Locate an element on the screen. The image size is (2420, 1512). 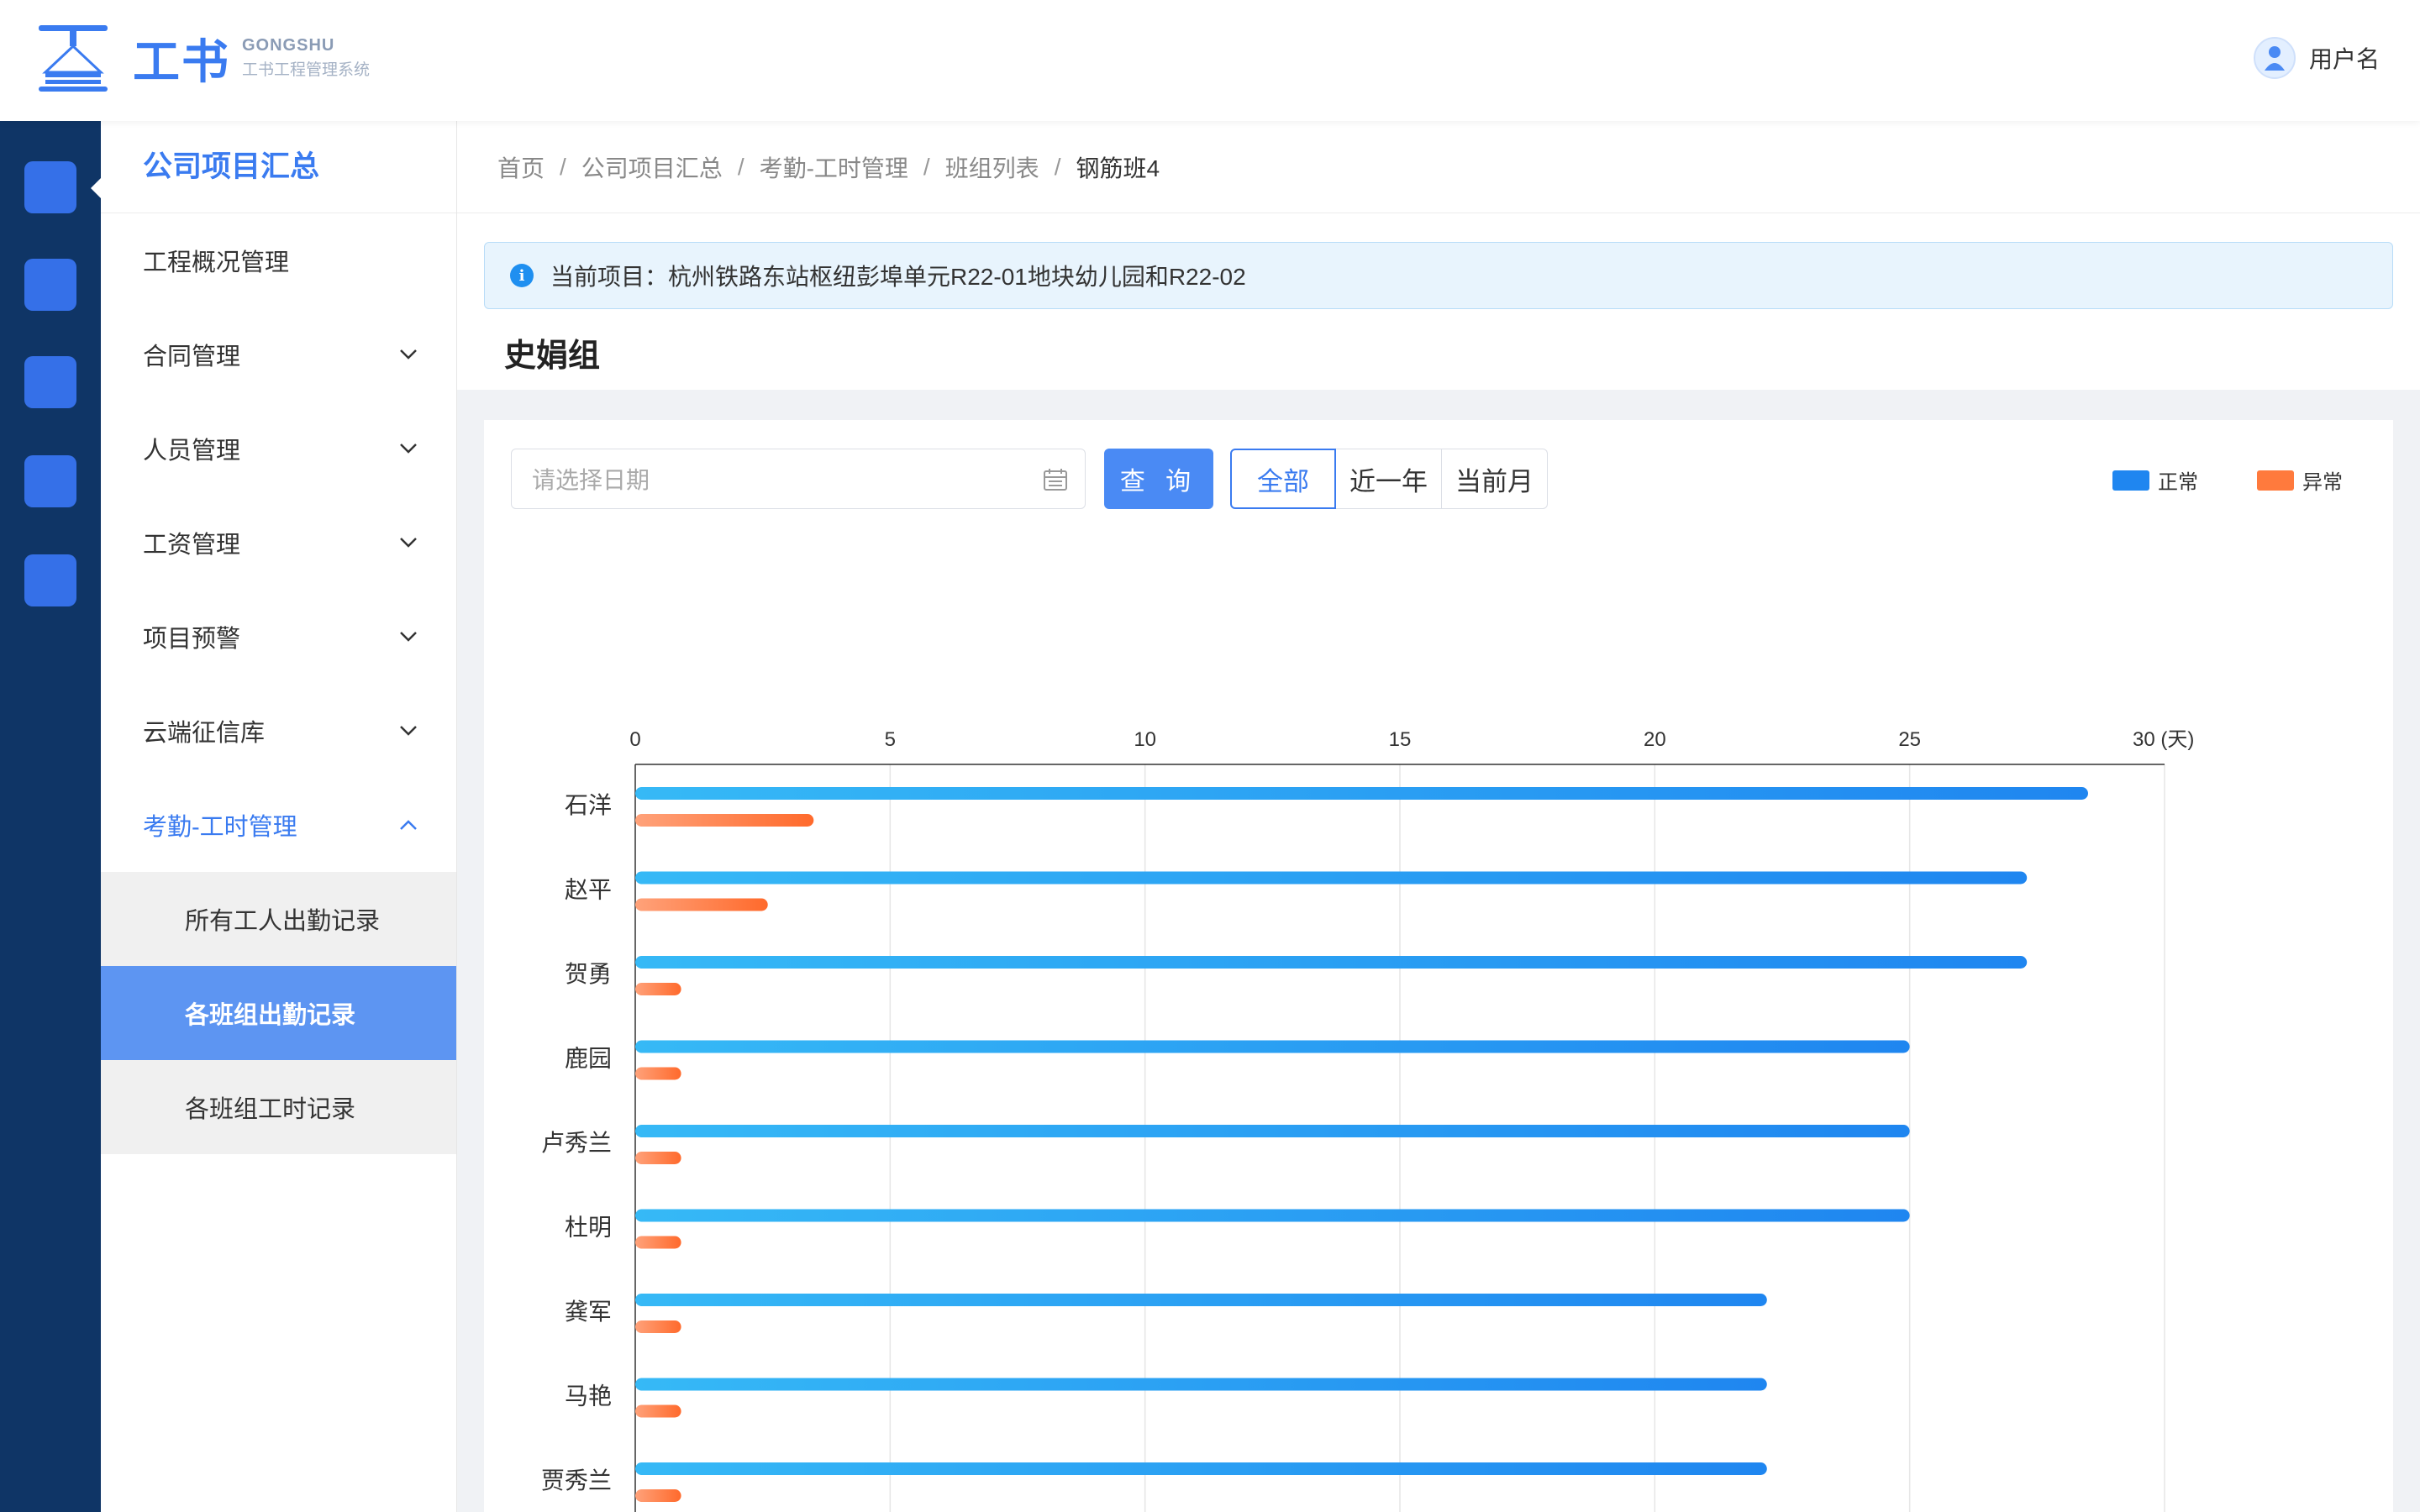
y-category-label: 石洋 is located at coordinates (588, 805).